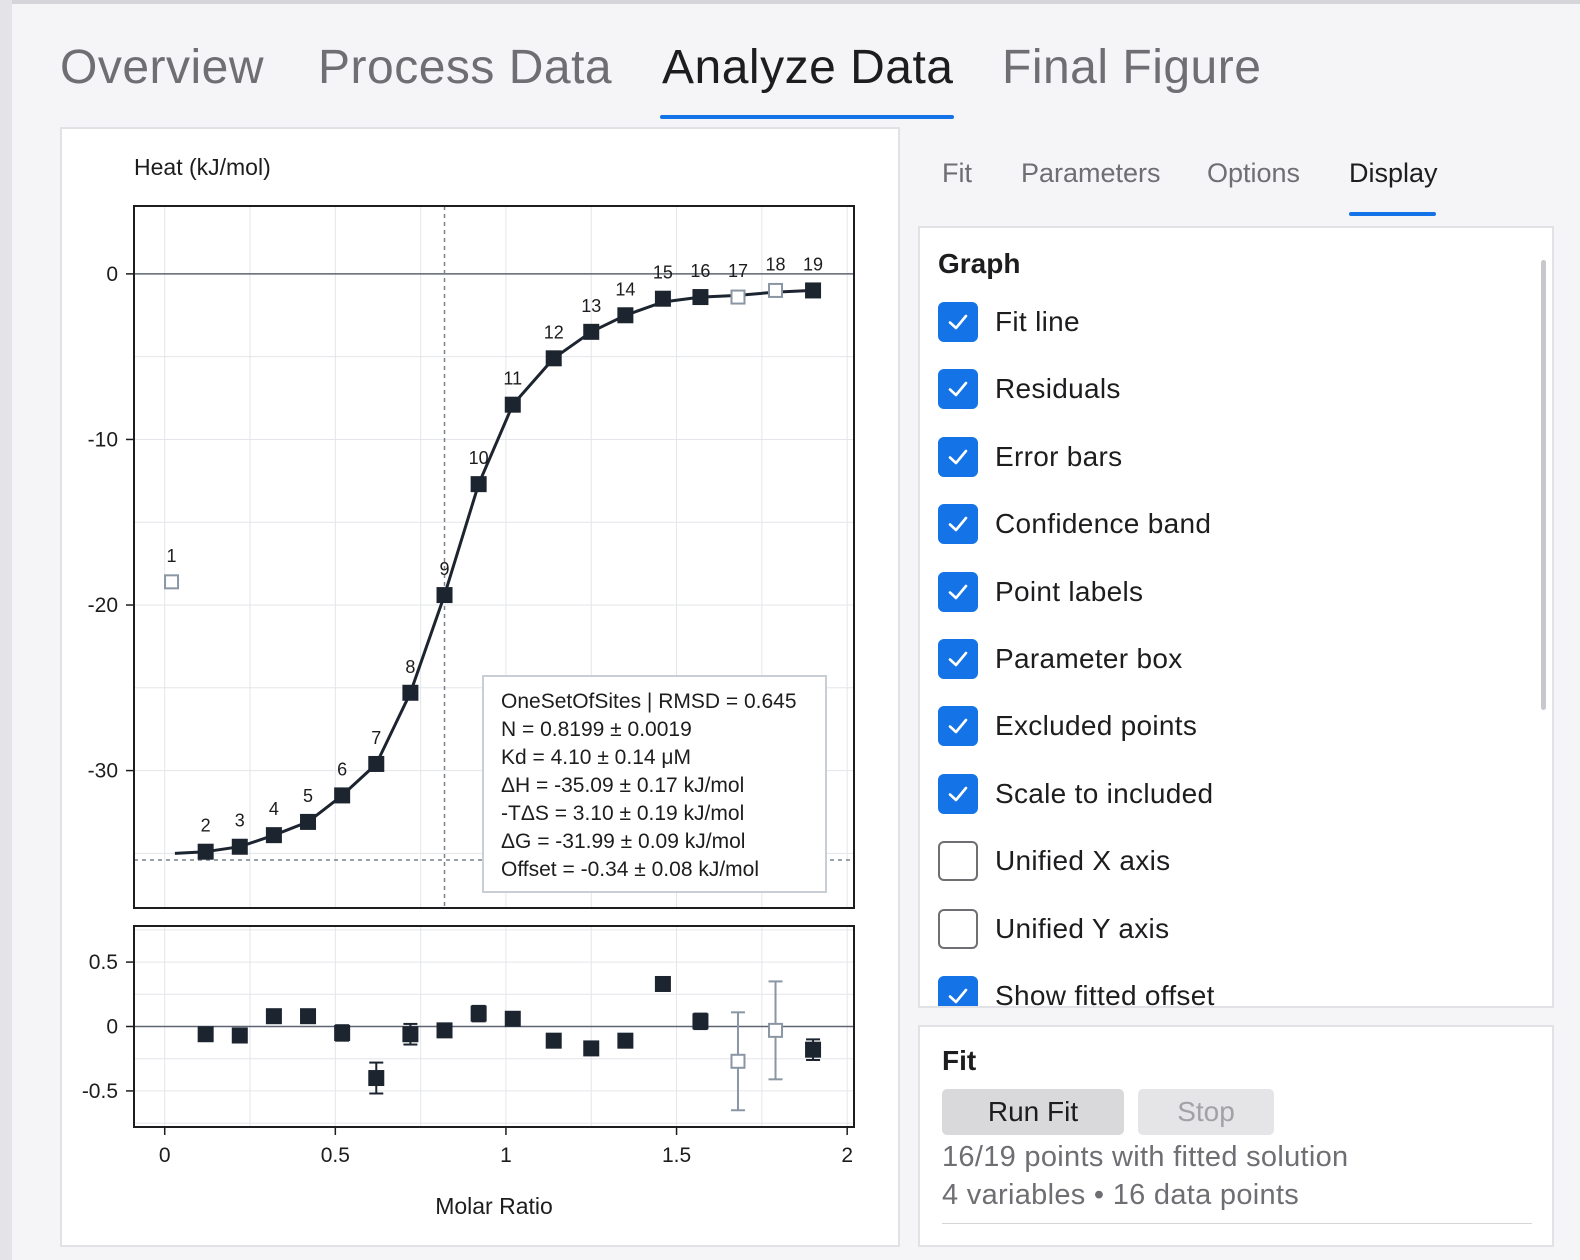  Describe the element at coordinates (957, 173) in the screenshot. I see `subtab-fit: Fit` at that location.